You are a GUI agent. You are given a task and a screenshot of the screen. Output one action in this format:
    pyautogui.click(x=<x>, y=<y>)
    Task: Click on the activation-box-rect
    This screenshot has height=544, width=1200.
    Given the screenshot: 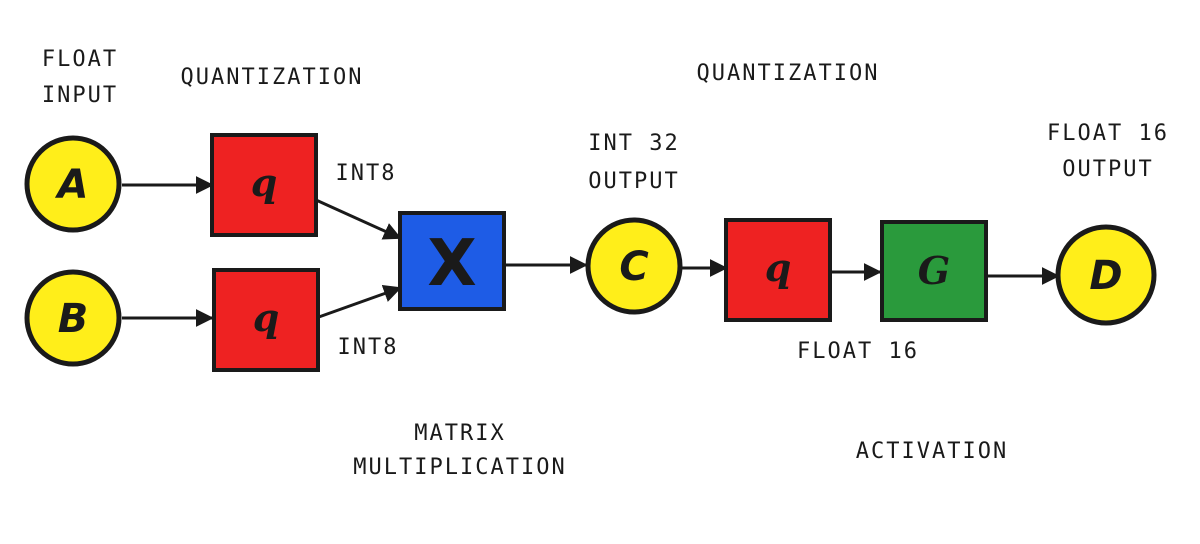 What is the action you would take?
    pyautogui.click(x=934, y=271)
    